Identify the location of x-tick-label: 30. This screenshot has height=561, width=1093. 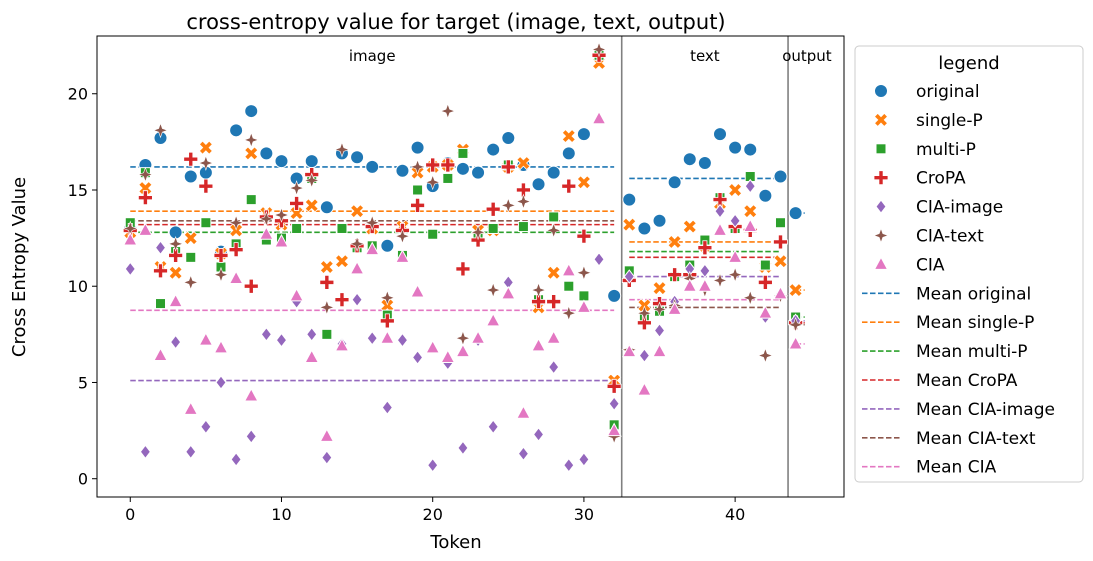
(584, 514).